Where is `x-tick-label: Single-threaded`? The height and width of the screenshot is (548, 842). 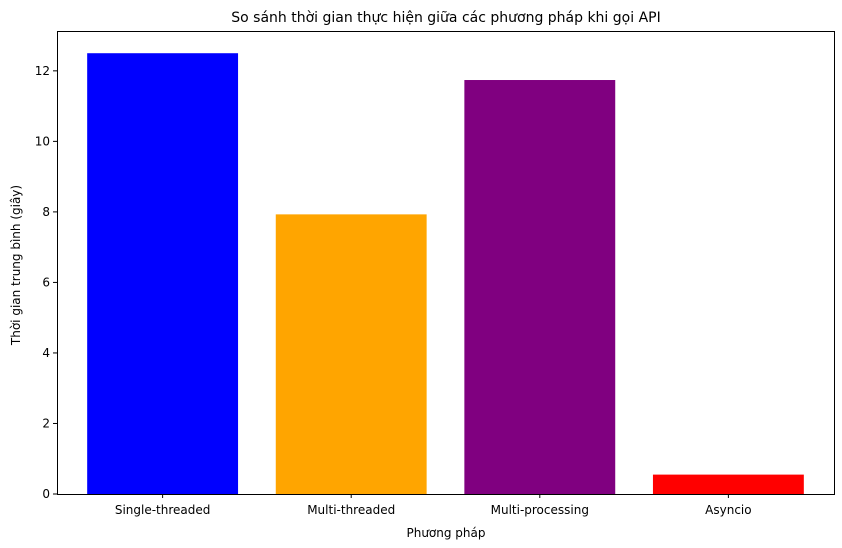
x-tick-label: Single-threaded is located at coordinates (163, 510).